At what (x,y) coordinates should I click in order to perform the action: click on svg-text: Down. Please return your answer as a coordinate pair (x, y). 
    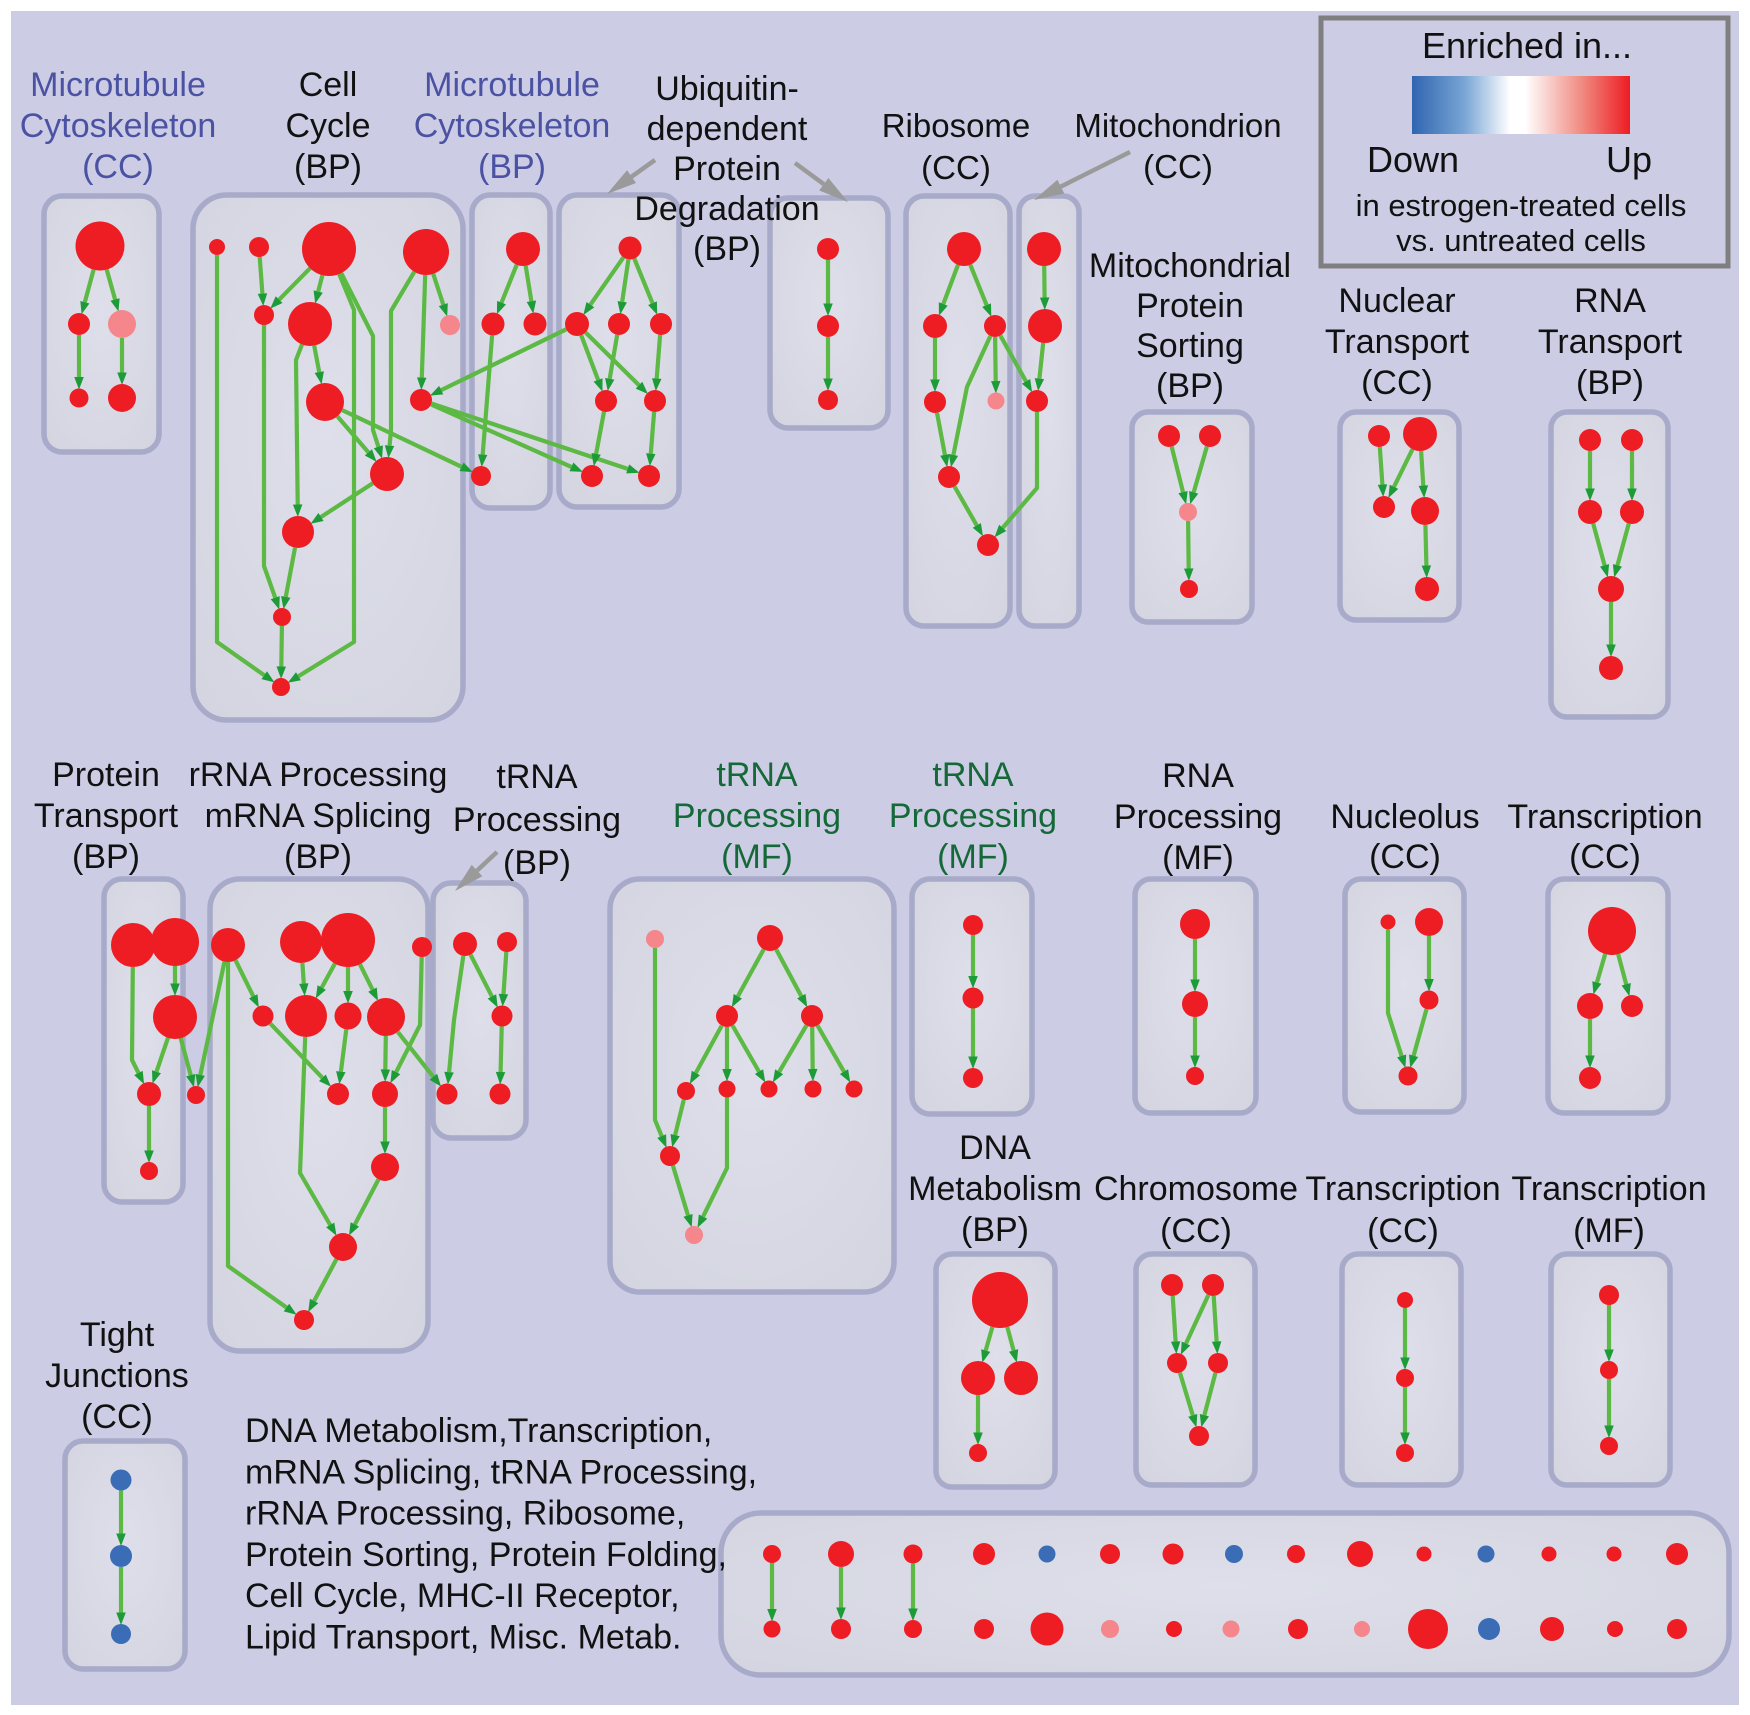
    Looking at the image, I should click on (1413, 159).